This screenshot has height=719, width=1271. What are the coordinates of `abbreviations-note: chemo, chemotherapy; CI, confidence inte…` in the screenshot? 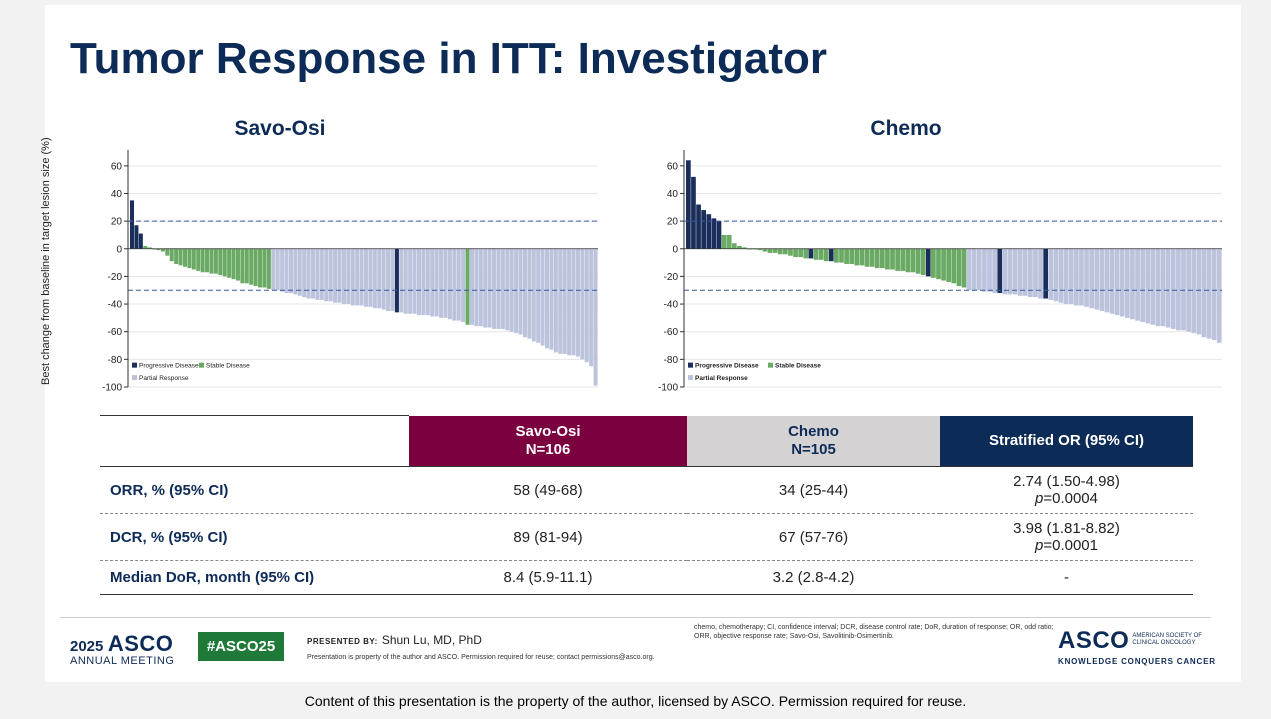 It's located at (874, 632).